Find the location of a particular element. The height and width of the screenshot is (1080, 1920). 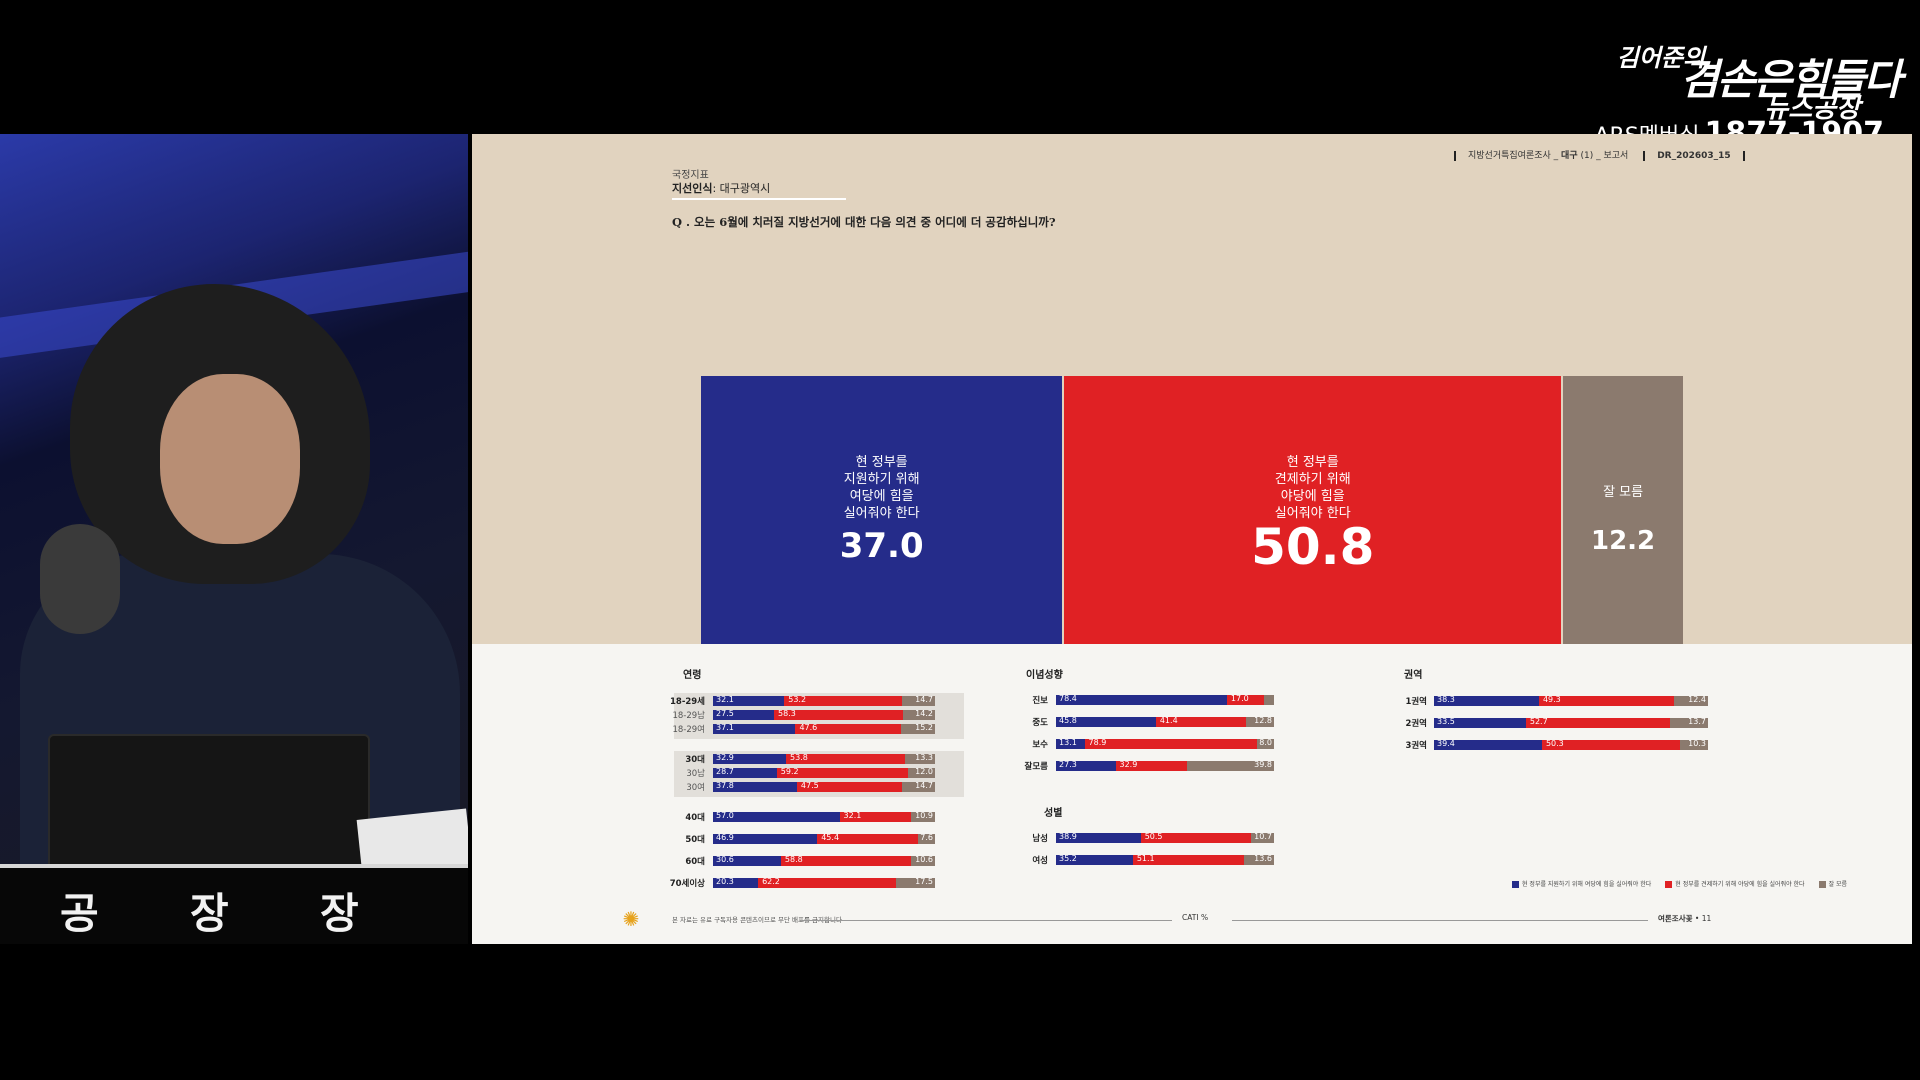

data-label: 78.4 is located at coordinates (1068, 698).